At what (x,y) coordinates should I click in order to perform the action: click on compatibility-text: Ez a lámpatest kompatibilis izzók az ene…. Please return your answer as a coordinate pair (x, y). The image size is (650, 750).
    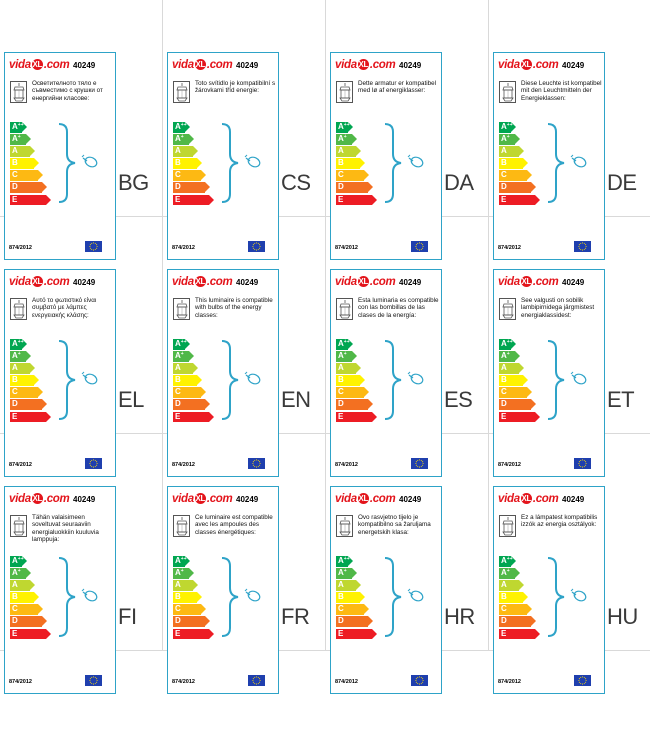
    Looking at the image, I should click on (559, 521).